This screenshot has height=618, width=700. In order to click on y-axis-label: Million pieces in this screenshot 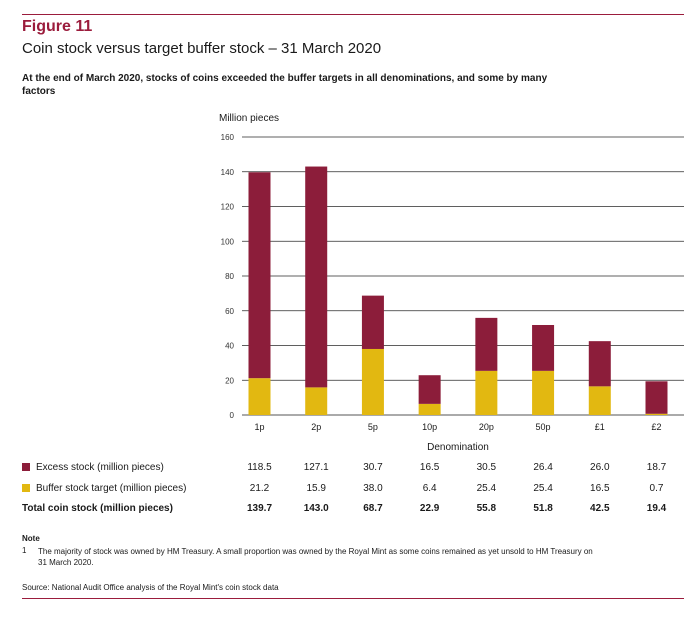, I will do `click(249, 118)`.